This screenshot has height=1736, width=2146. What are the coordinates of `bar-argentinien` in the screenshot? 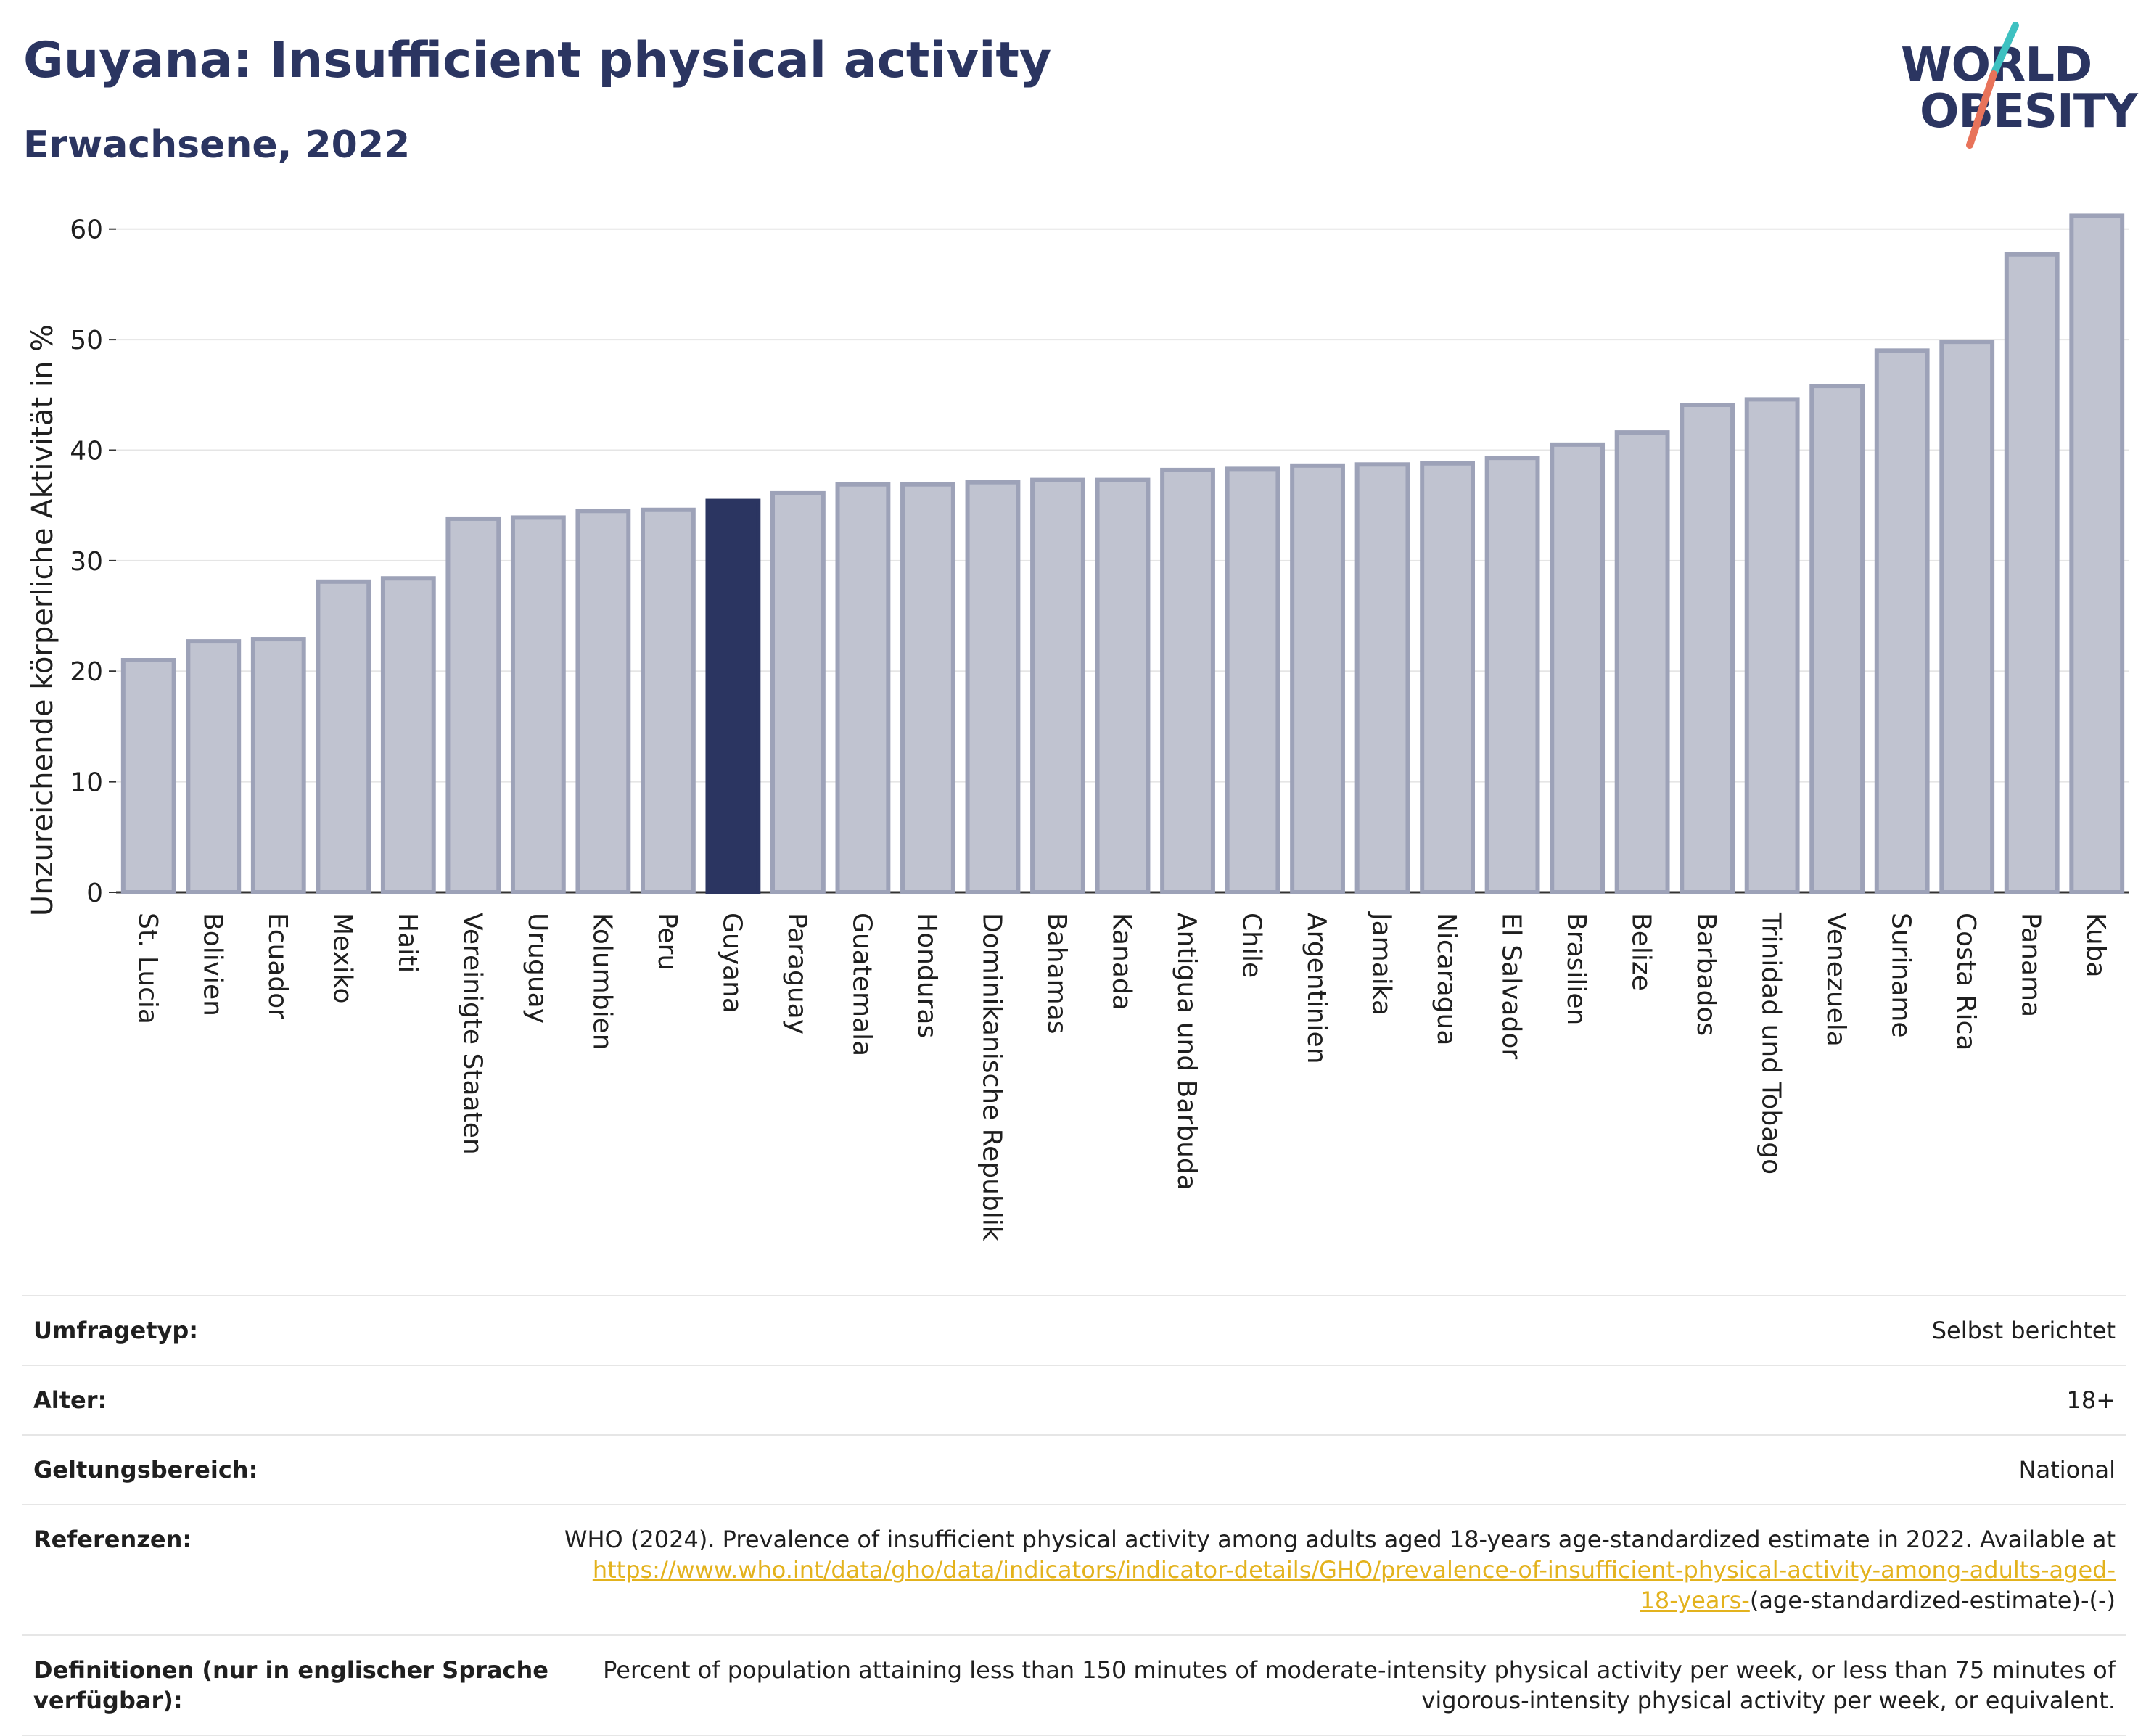 It's located at (1317, 678).